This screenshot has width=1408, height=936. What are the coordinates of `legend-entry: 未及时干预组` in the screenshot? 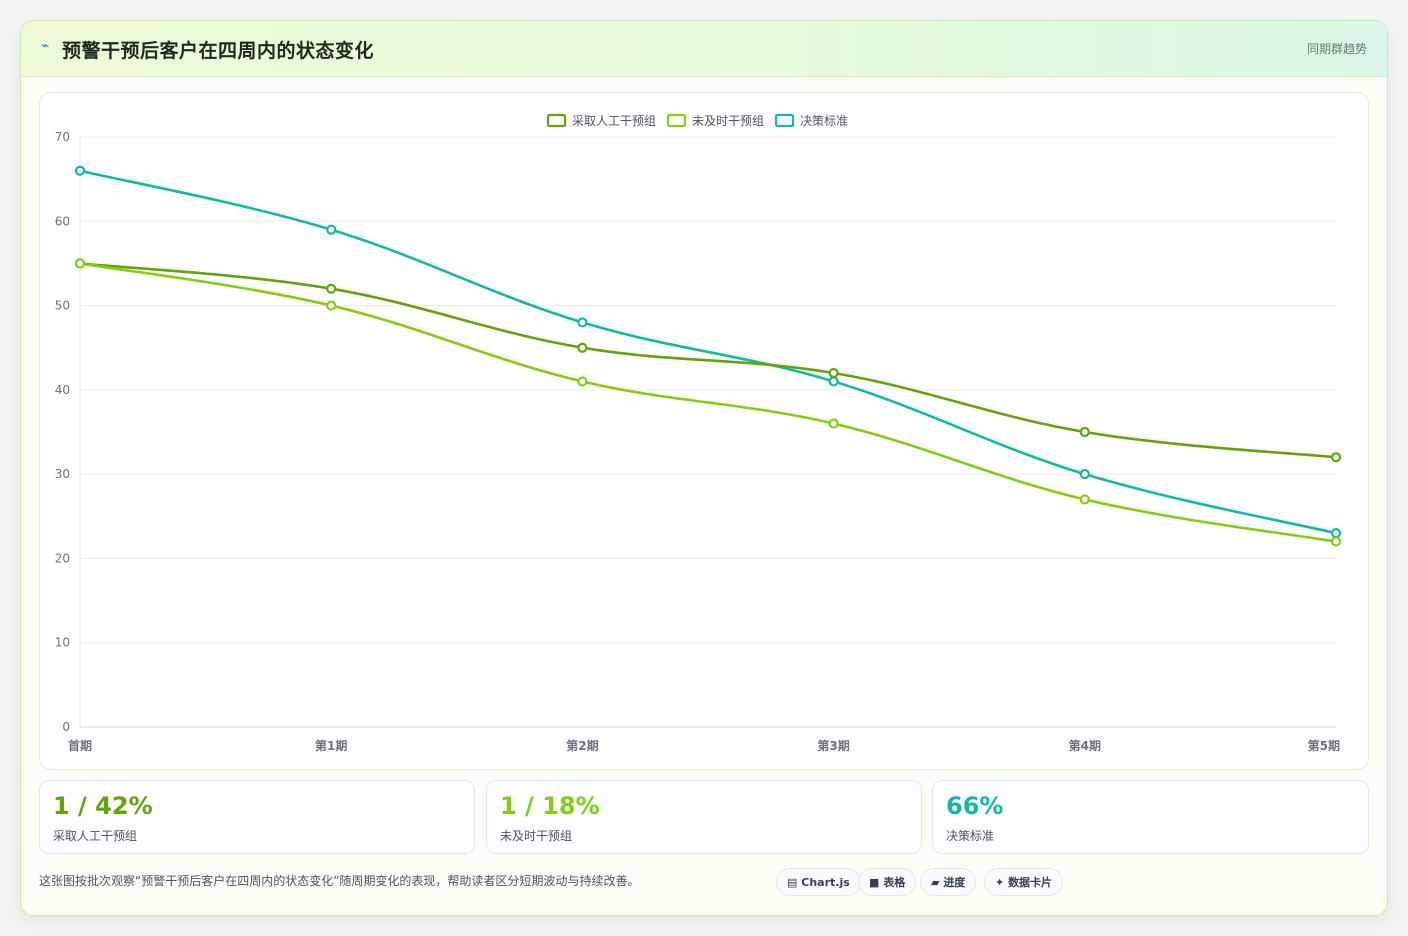 It's located at (728, 121).